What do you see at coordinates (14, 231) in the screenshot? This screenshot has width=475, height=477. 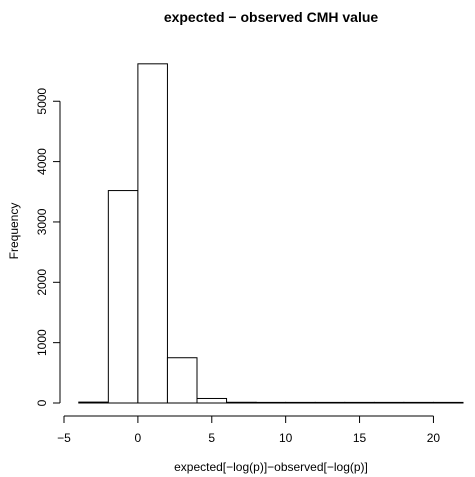 I see `y-axis-label: Frequency` at bounding box center [14, 231].